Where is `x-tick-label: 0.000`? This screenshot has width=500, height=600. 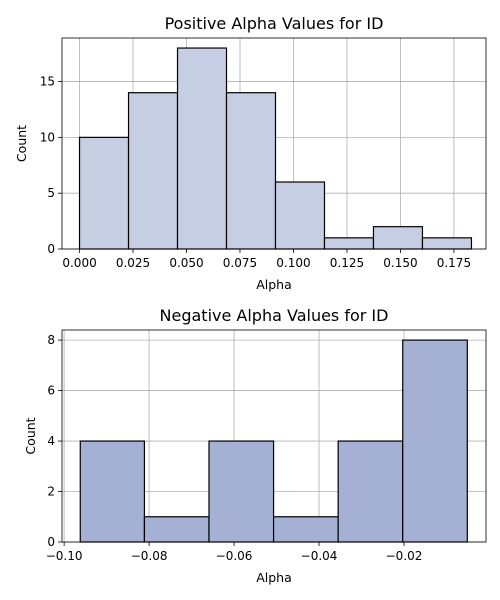 x-tick-label: 0.000 is located at coordinates (79, 263).